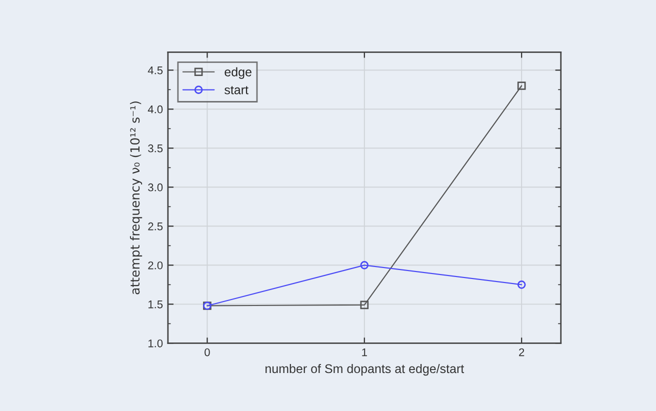 This screenshot has width=656, height=411. What do you see at coordinates (155, 70) in the screenshot?
I see `y-tick-label: 4.5` at bounding box center [155, 70].